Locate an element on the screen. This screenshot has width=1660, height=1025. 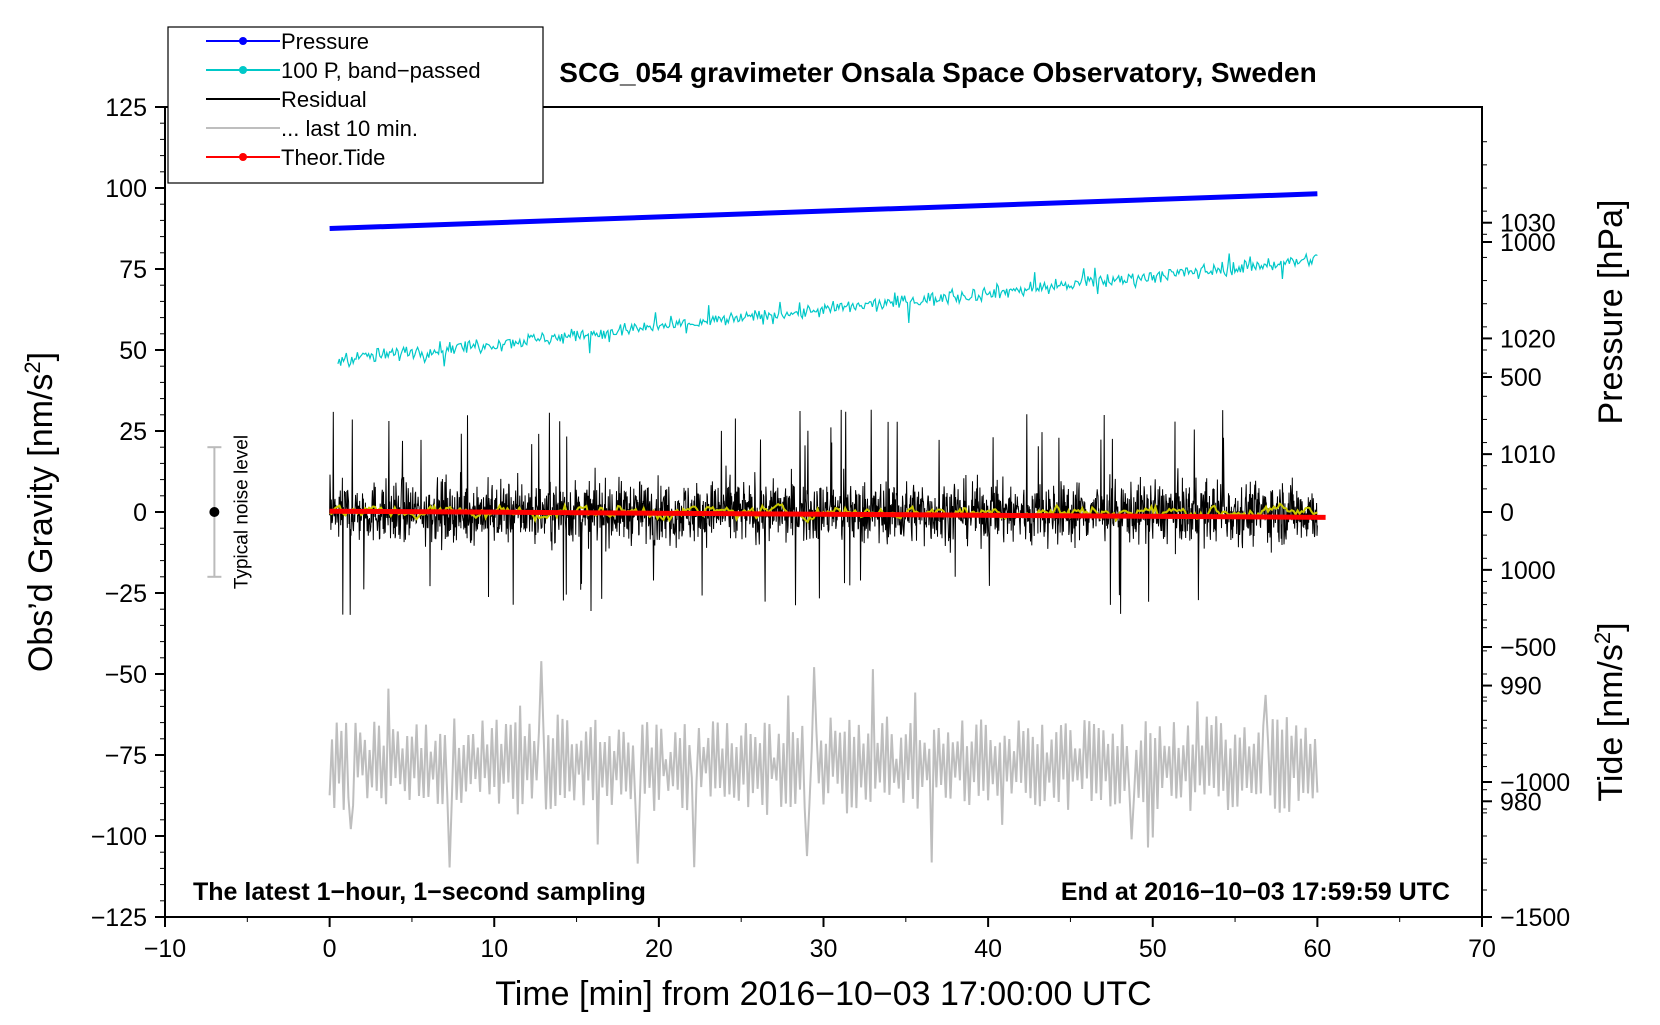
series-theoretical-tide is located at coordinates (827, 514).